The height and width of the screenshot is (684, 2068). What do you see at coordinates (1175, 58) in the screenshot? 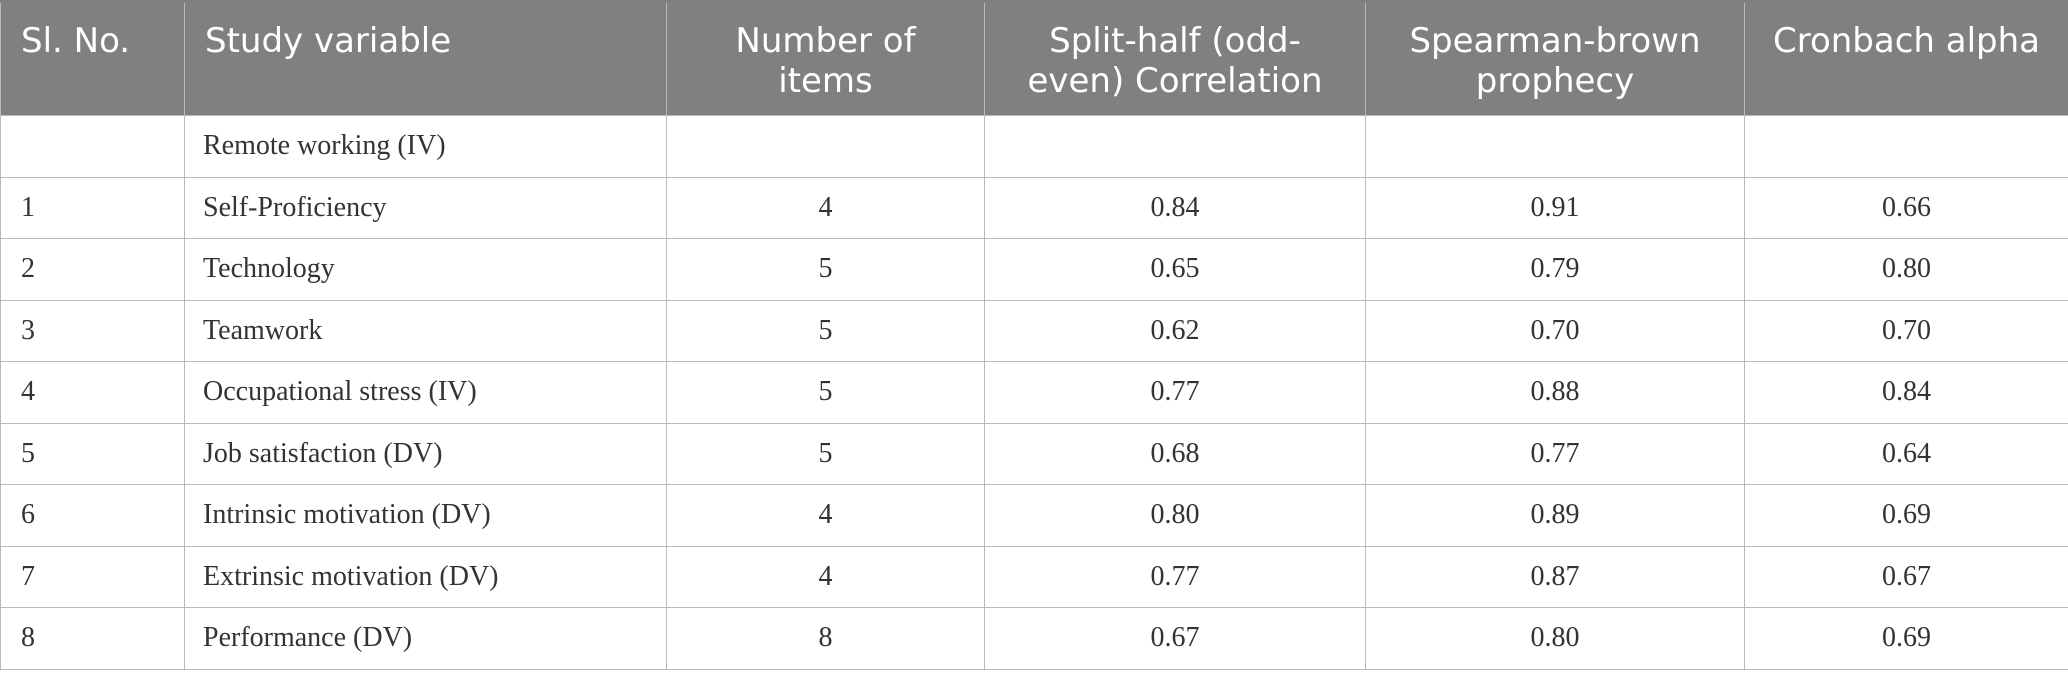
I see `header-split-half-correlation: Split-half (odd-even) Correlation` at bounding box center [1175, 58].